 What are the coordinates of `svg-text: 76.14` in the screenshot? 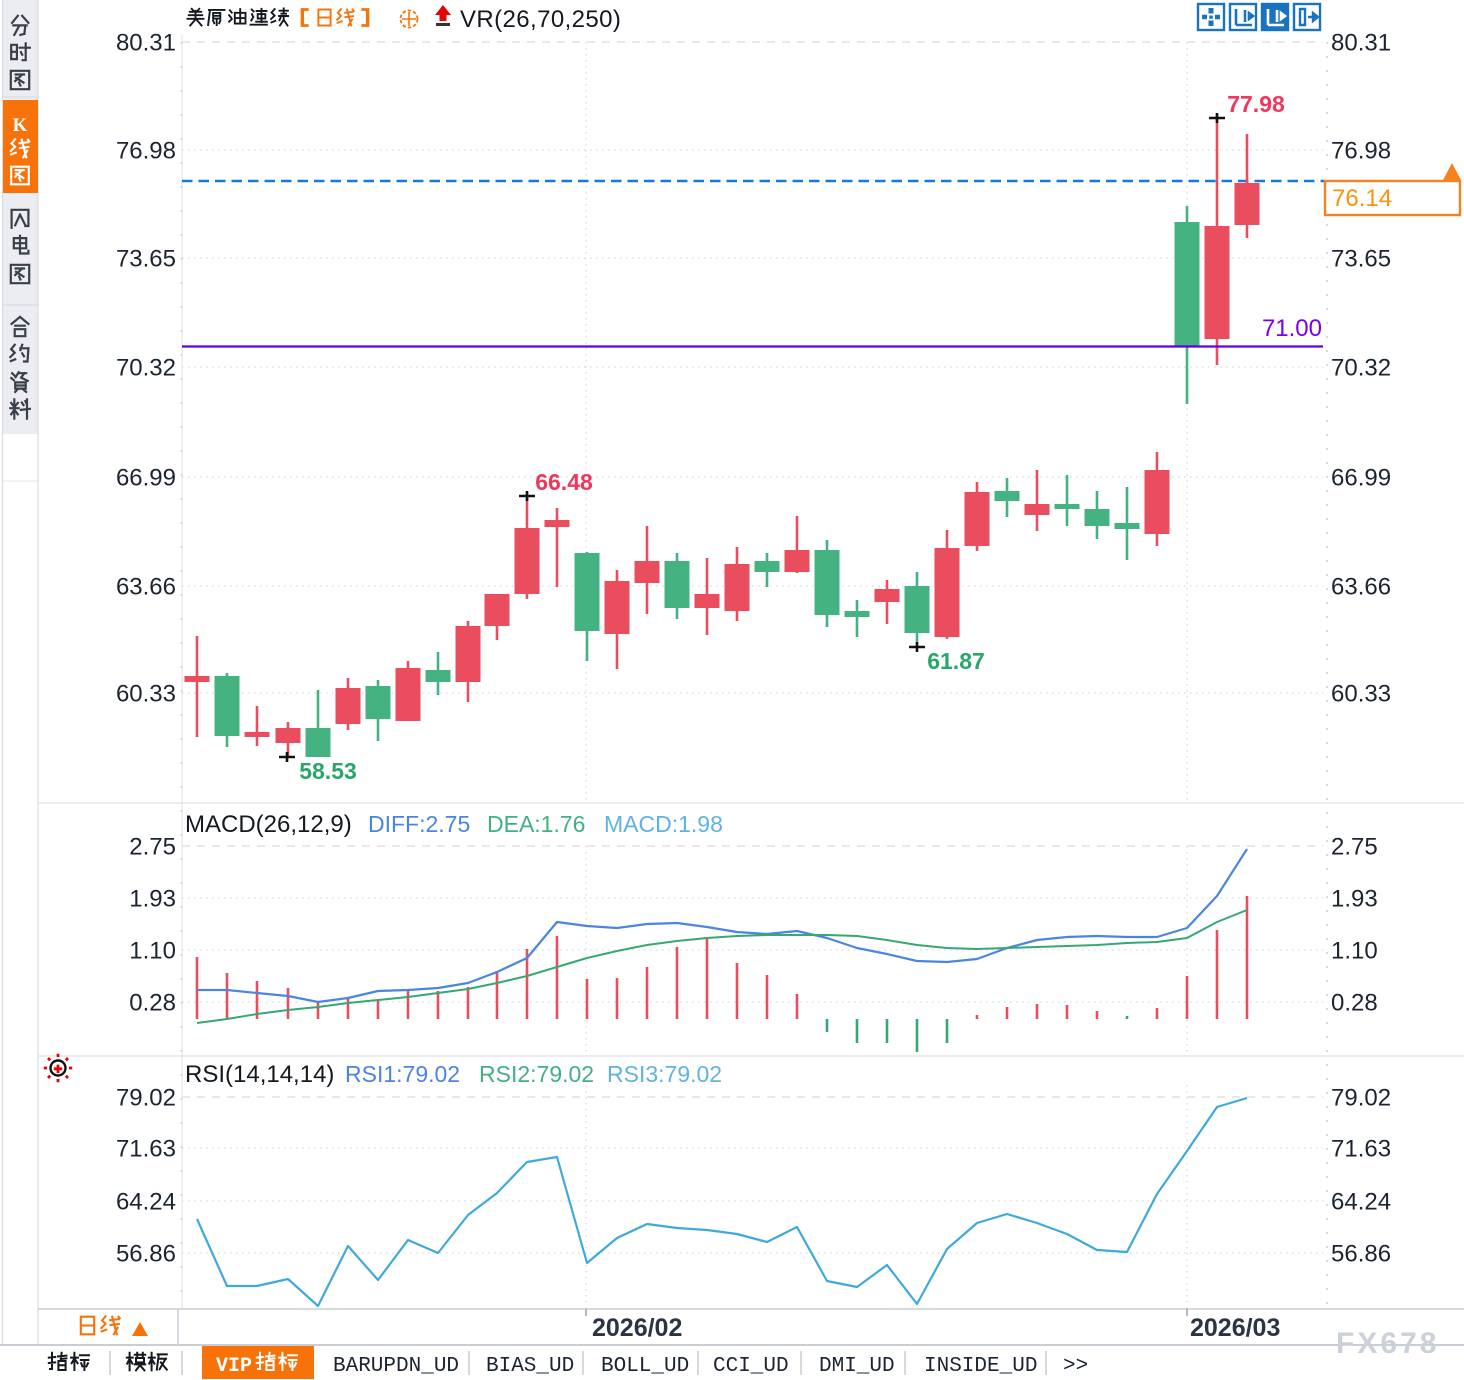 It's located at (1362, 198).